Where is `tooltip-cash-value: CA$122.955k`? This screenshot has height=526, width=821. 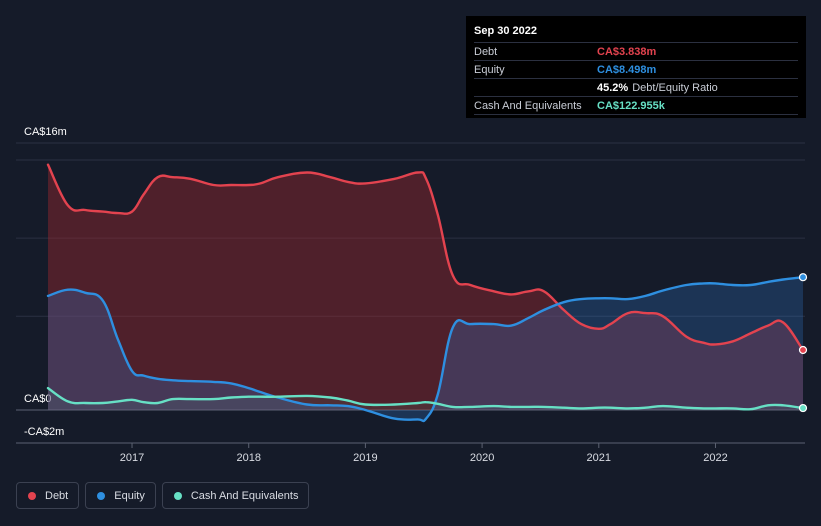 tooltip-cash-value: CA$122.955k is located at coordinates (631, 106).